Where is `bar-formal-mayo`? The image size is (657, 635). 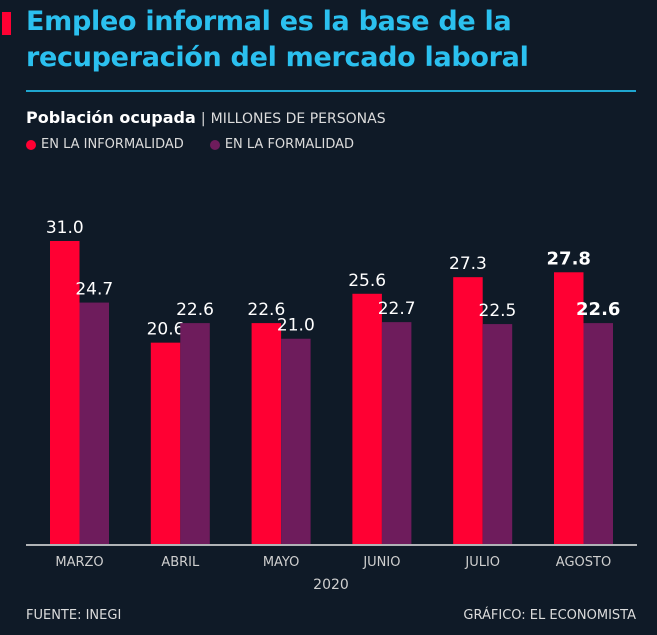
bar-formal-mayo is located at coordinates (296, 441).